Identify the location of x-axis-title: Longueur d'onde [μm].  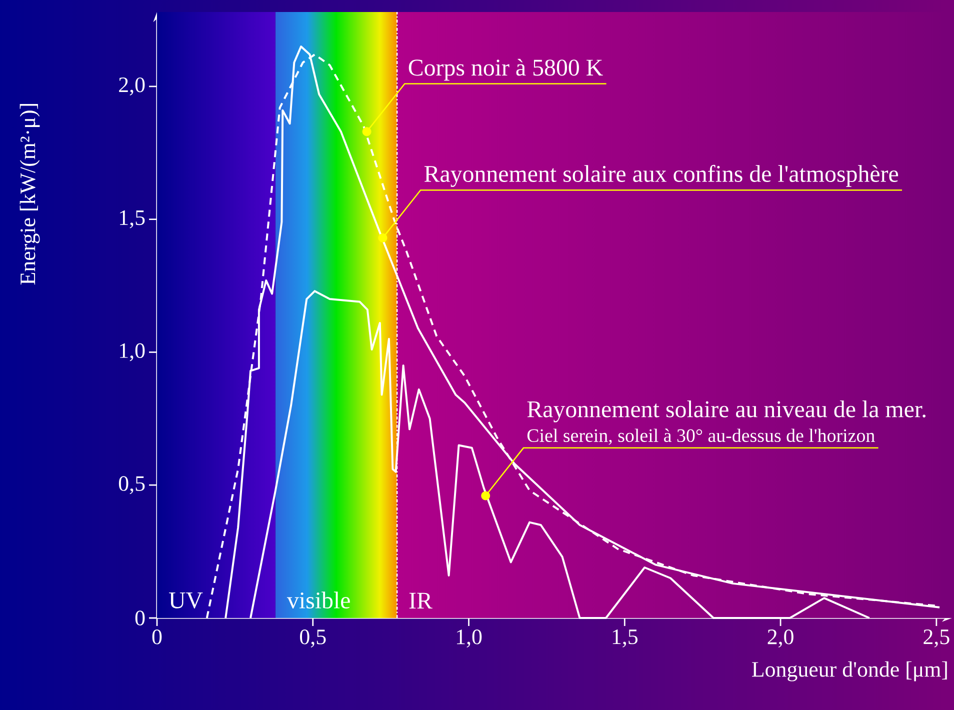
(849, 671).